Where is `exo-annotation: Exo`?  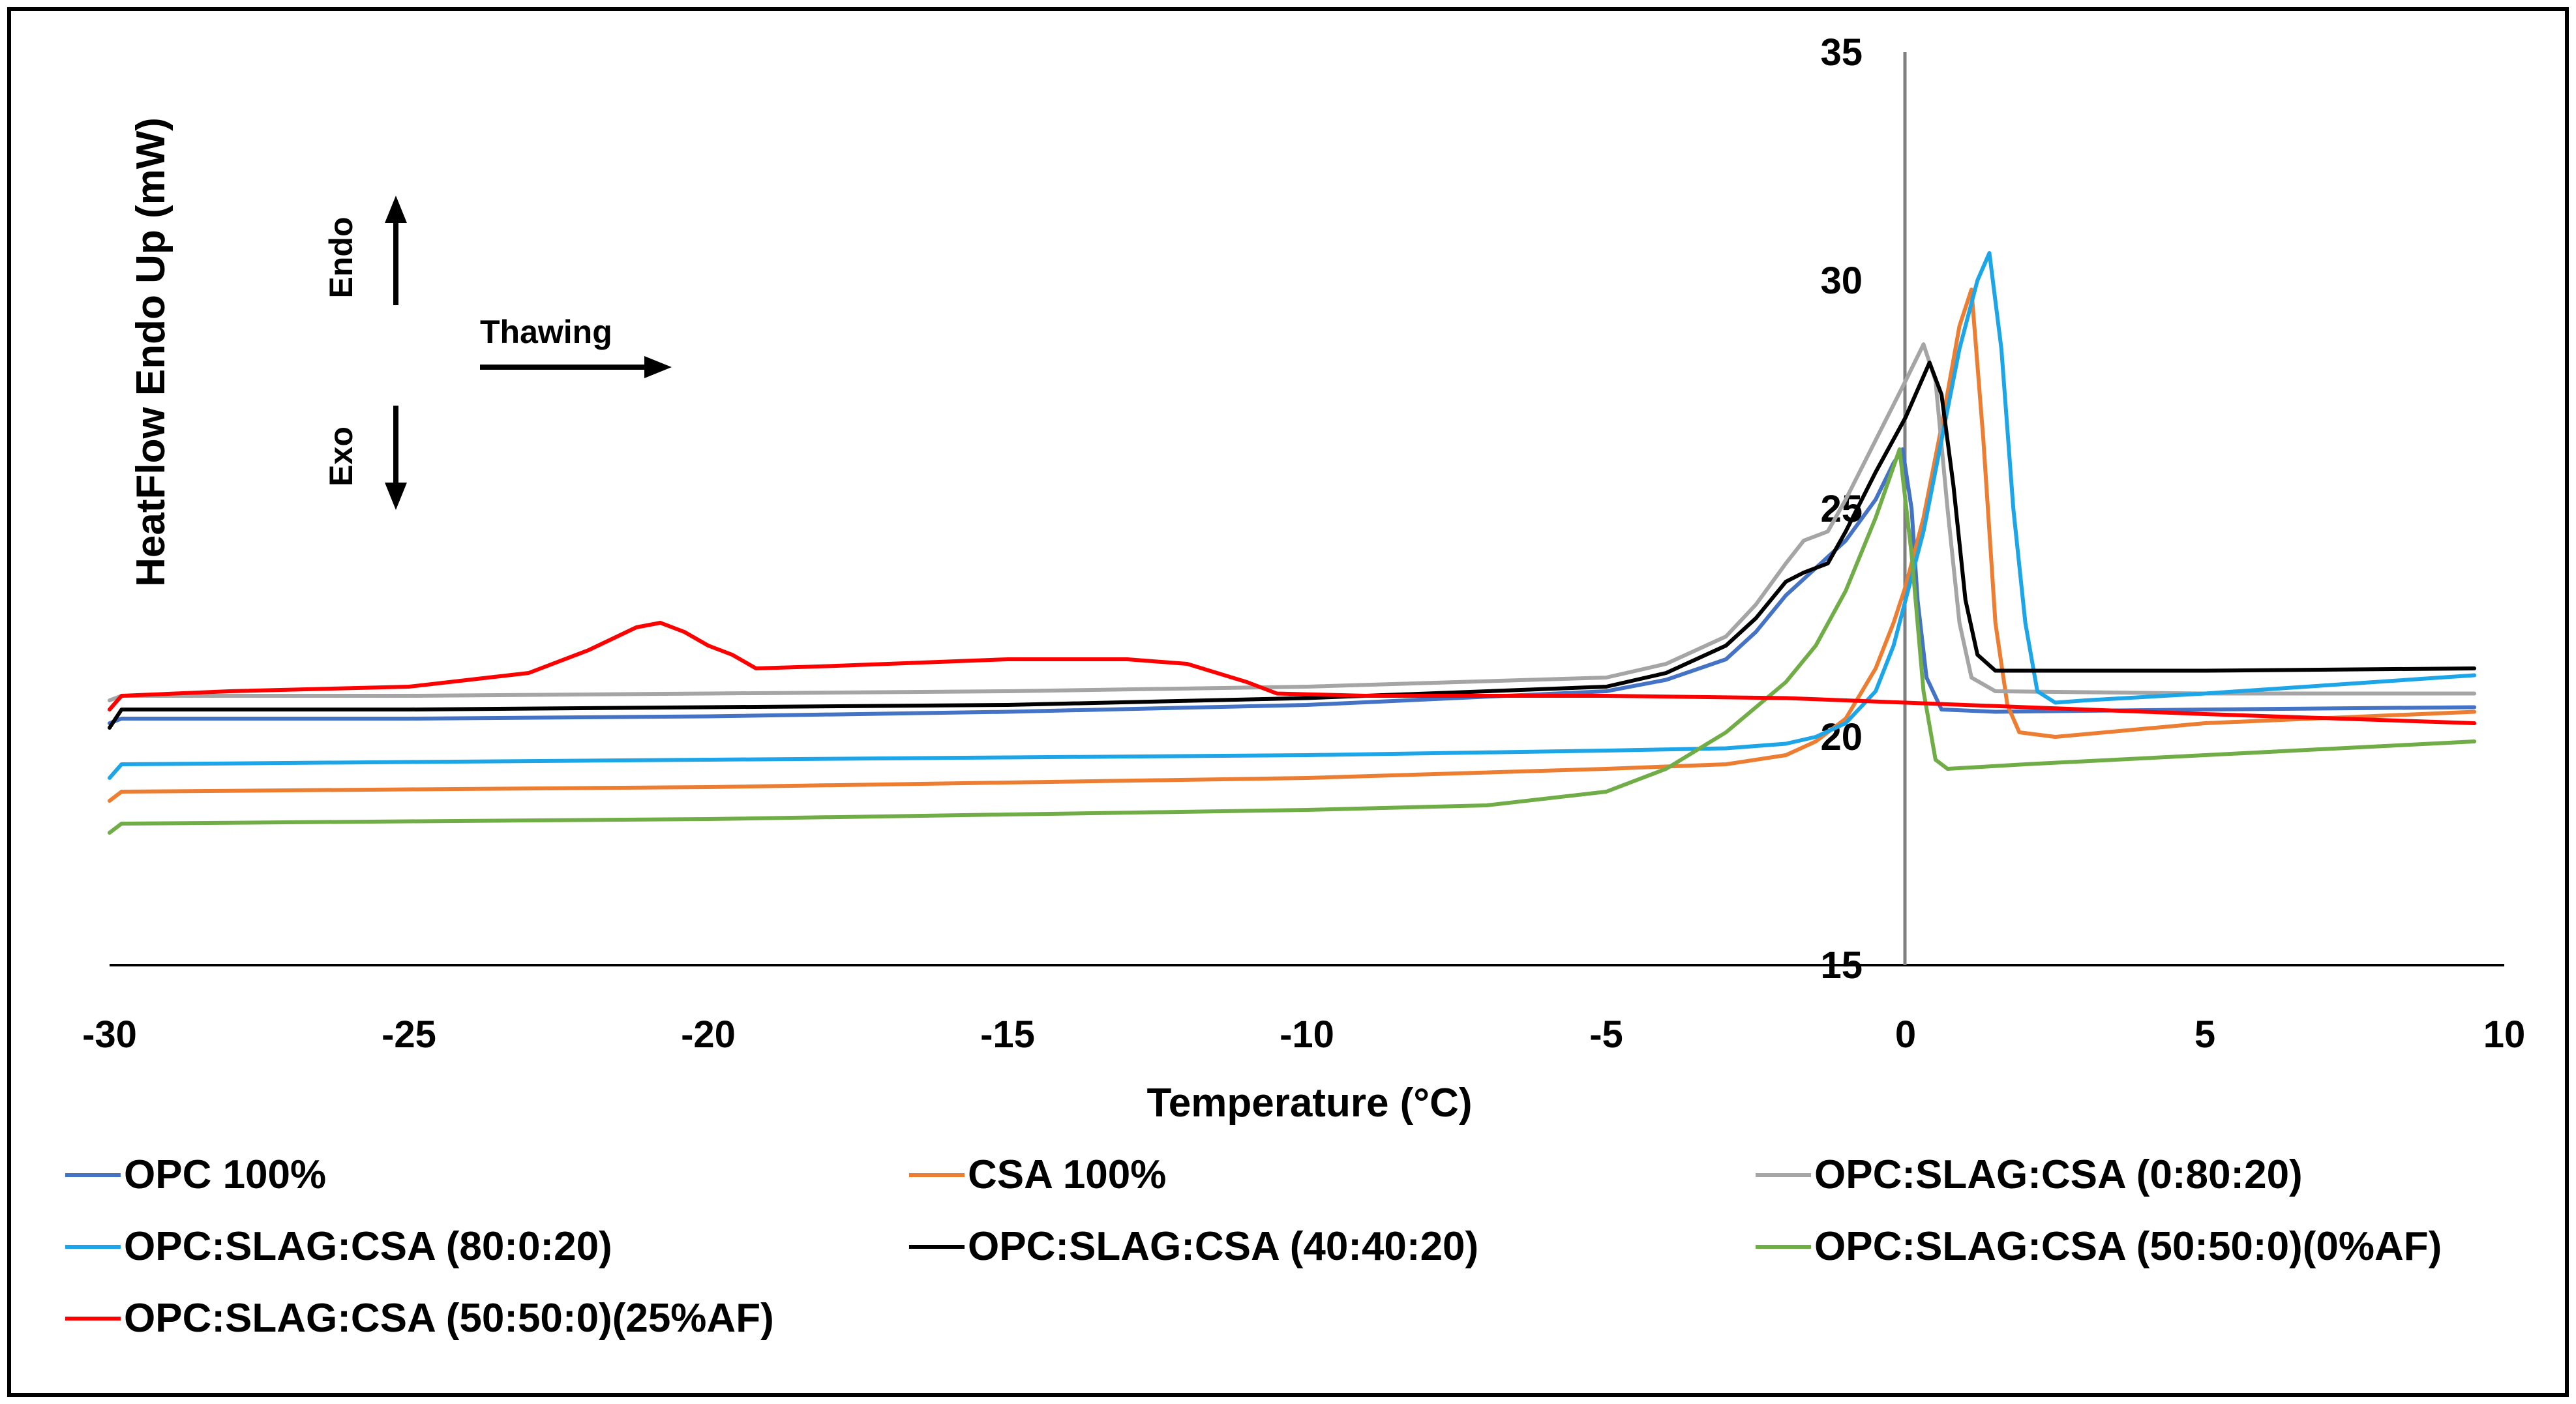 exo-annotation: Exo is located at coordinates (365, 458).